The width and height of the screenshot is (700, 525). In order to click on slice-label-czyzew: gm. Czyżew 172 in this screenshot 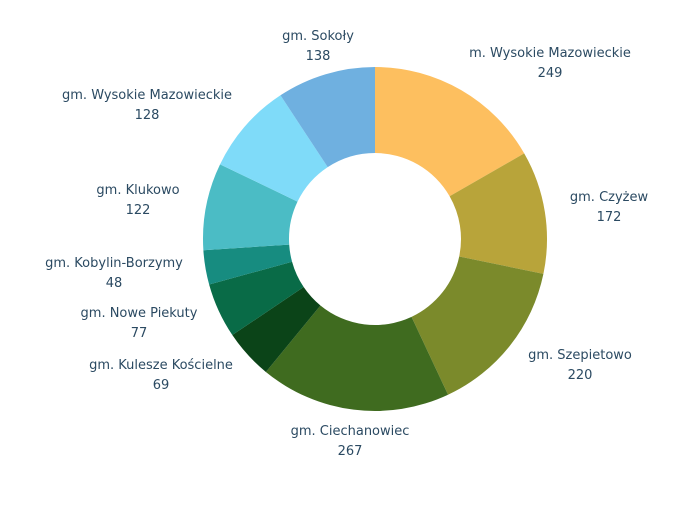, I will do `click(609, 208)`.